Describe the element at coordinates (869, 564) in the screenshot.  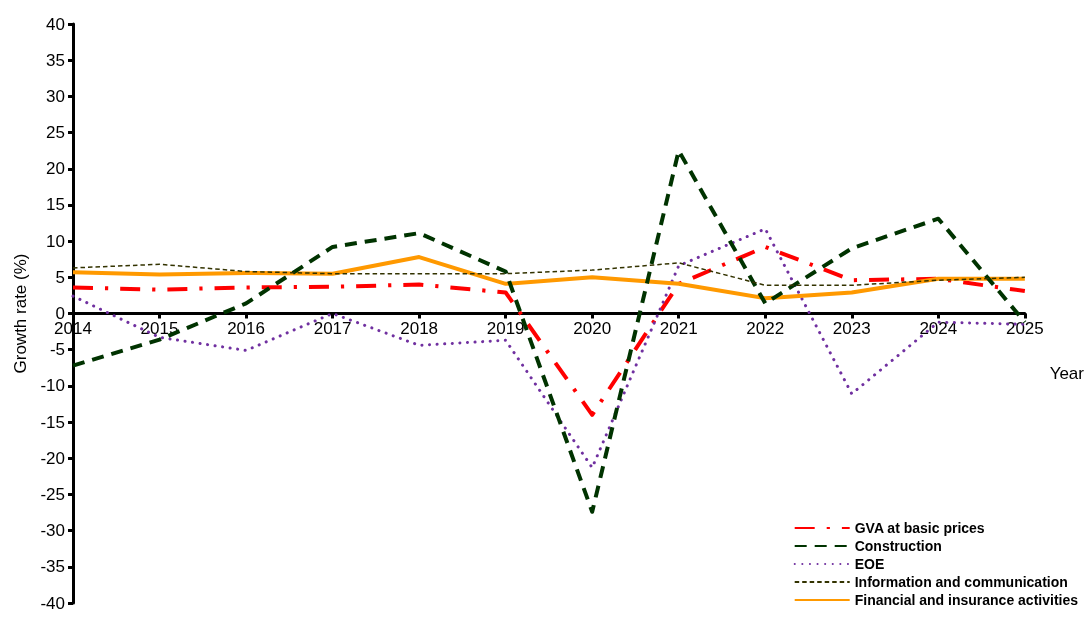
I see `legend-label: EOE` at that location.